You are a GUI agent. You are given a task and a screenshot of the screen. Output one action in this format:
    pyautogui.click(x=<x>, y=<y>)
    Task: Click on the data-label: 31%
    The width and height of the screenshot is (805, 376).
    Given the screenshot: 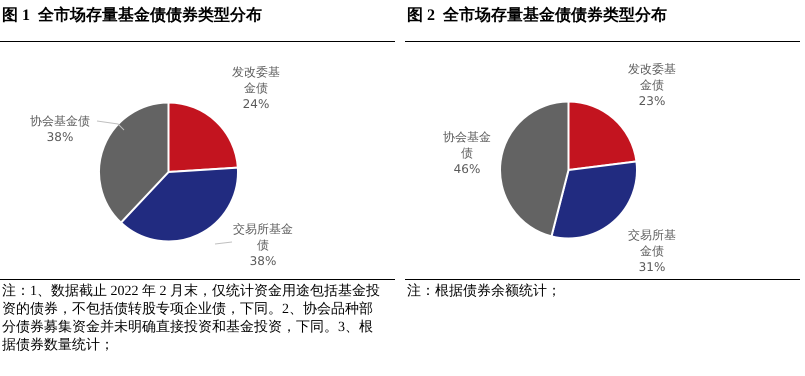 What is the action you would take?
    pyautogui.click(x=652, y=267)
    